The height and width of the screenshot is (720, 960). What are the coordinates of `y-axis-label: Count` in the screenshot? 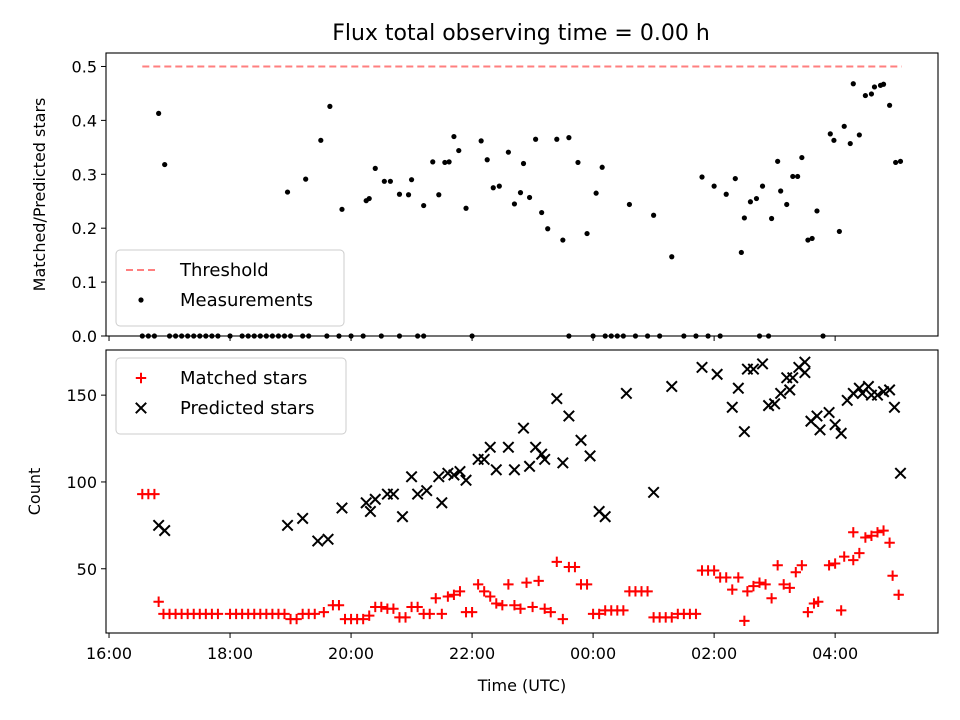 It's located at (34, 492).